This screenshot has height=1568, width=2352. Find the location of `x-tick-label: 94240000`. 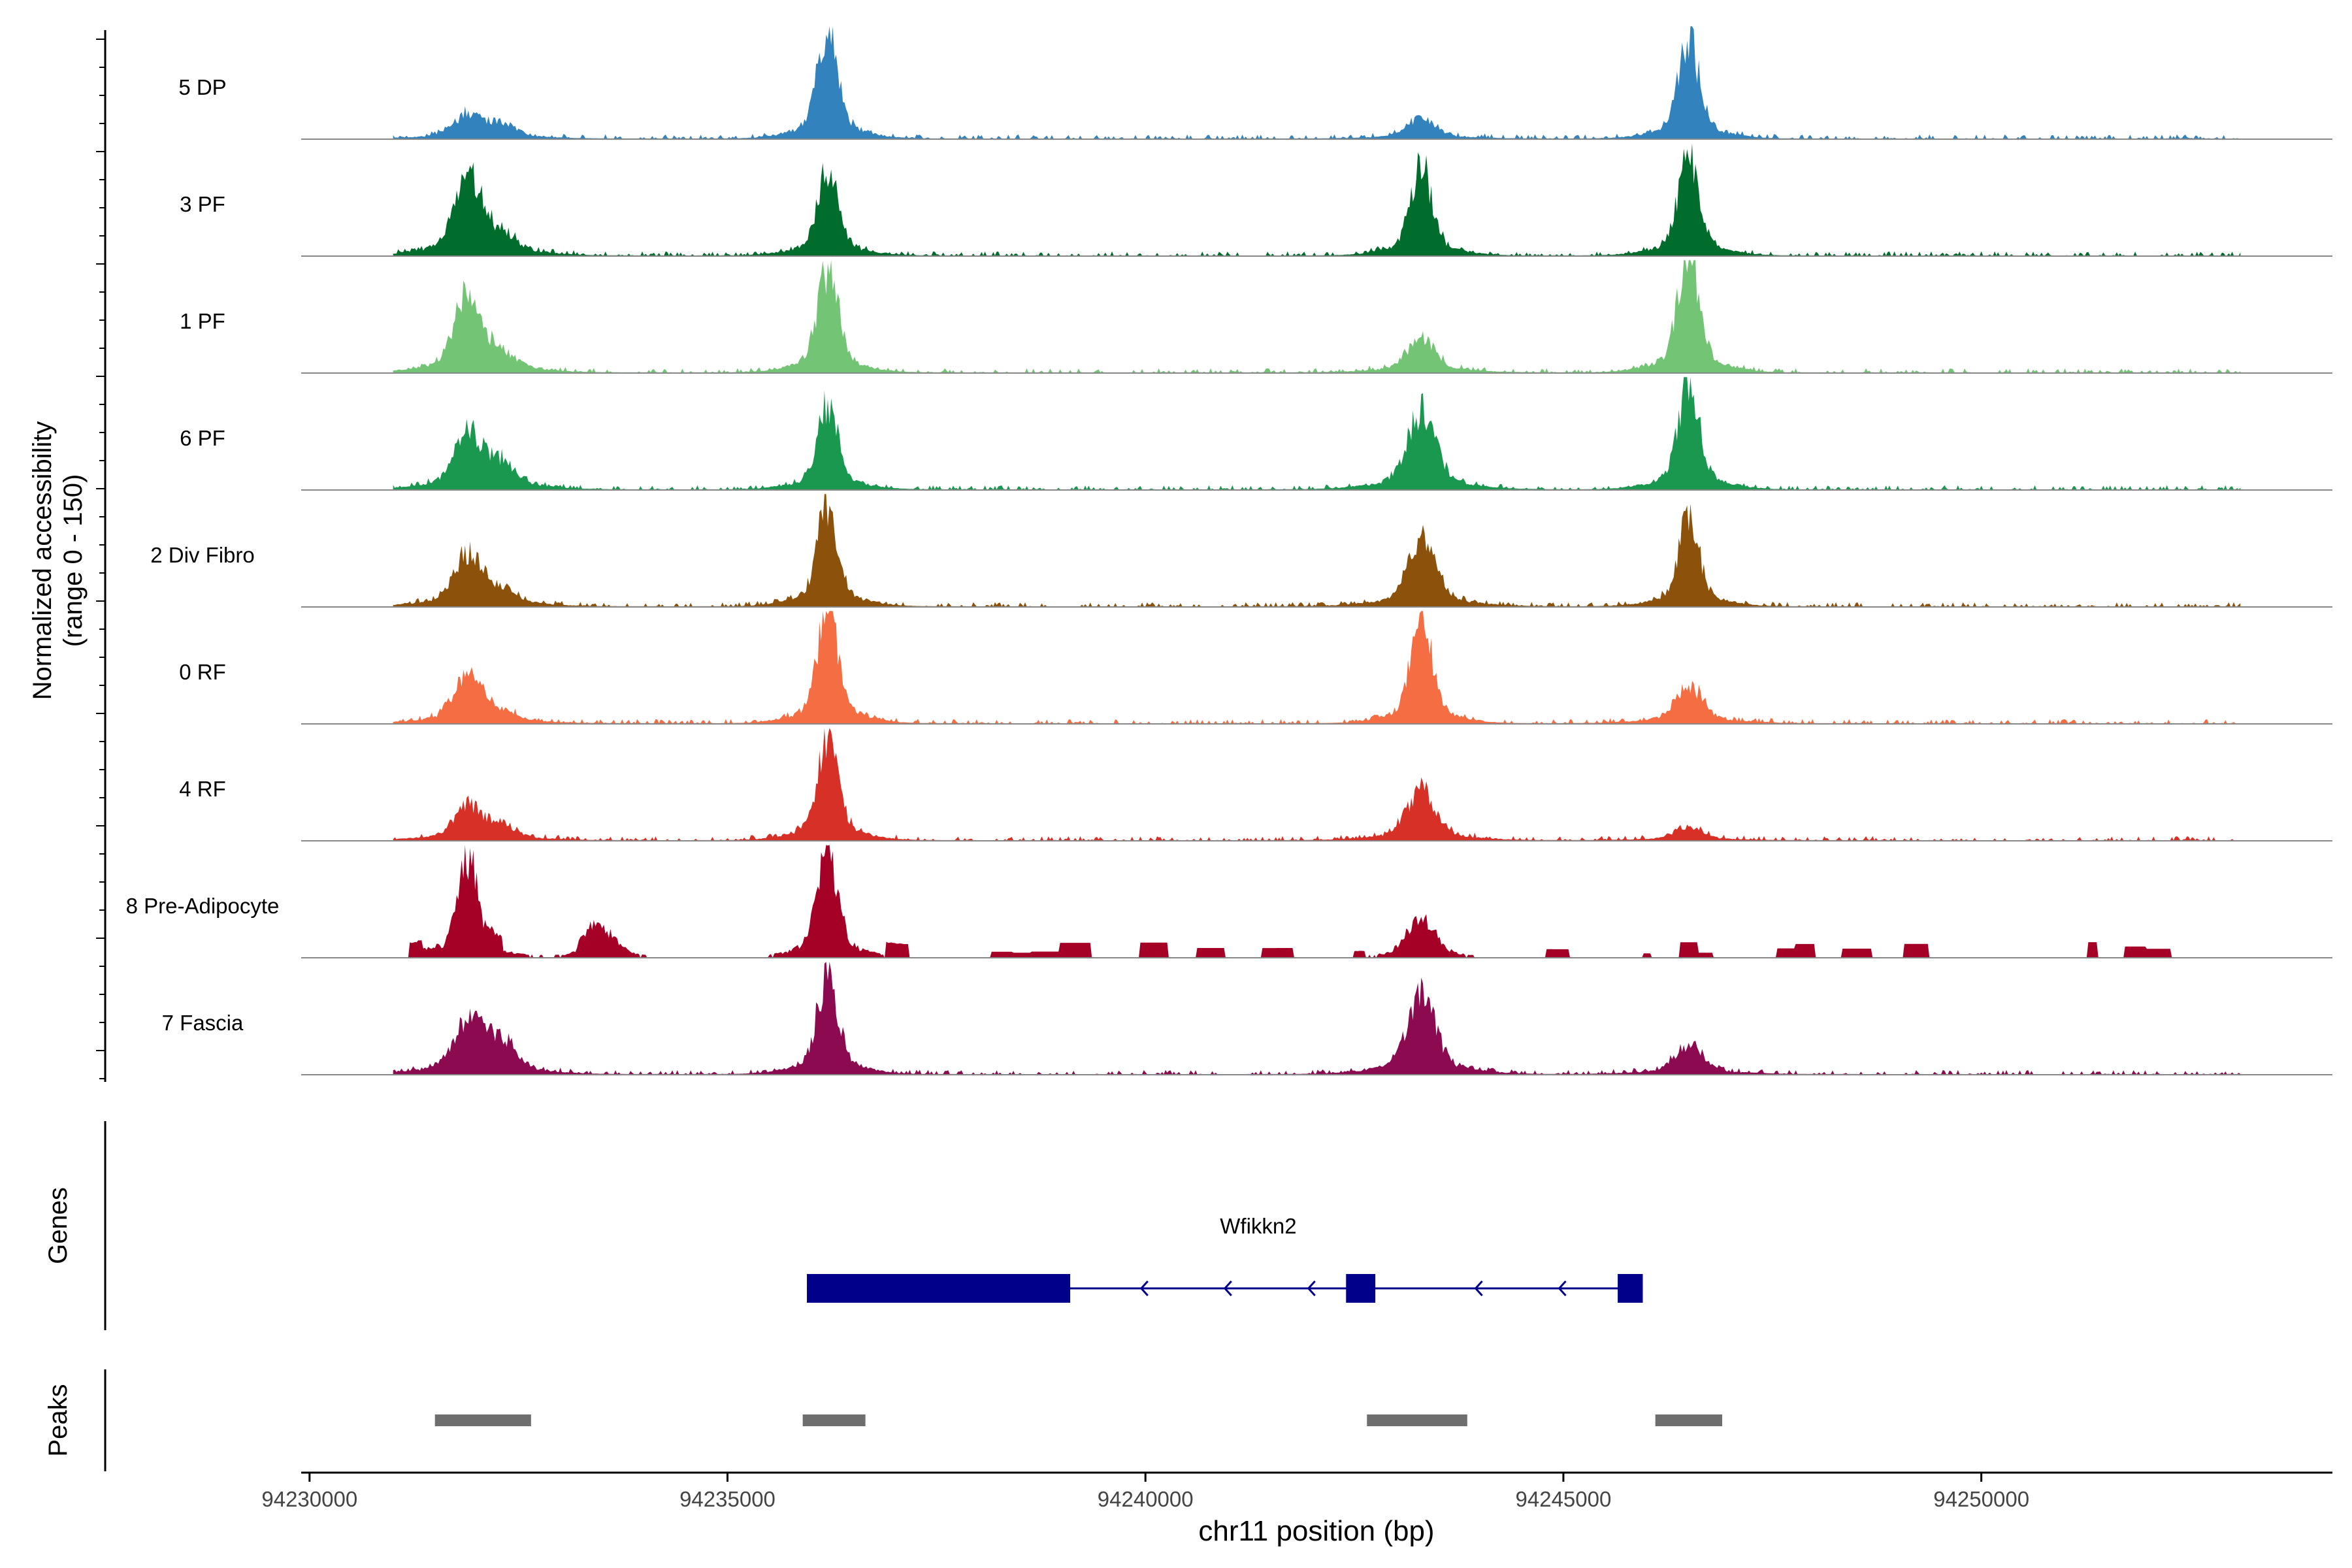

x-tick-label: 94240000 is located at coordinates (1146, 1499).